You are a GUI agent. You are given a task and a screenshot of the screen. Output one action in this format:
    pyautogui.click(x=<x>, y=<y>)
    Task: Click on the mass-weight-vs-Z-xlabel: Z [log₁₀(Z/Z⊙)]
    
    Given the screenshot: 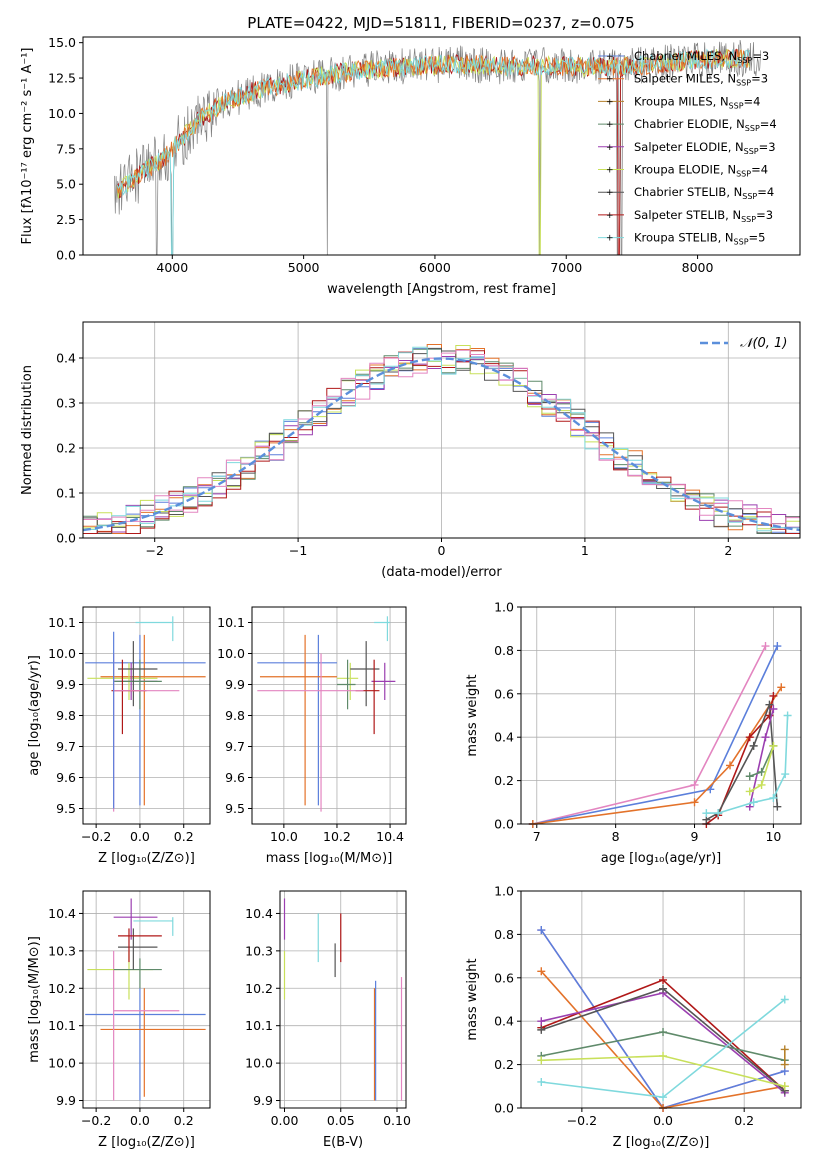 What is the action you would take?
    pyautogui.click(x=661, y=1142)
    